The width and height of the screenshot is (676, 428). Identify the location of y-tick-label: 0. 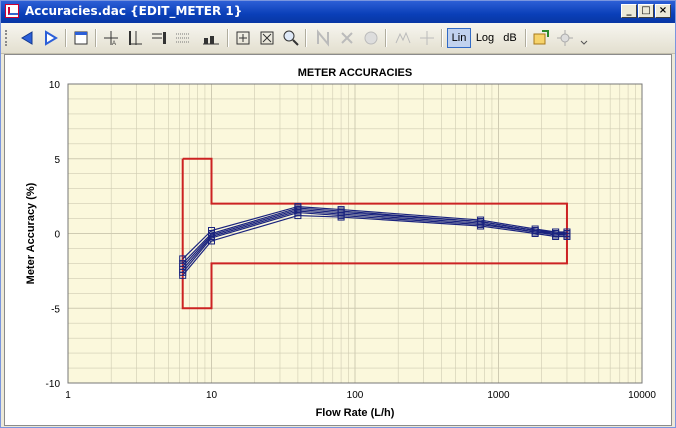
(57, 235).